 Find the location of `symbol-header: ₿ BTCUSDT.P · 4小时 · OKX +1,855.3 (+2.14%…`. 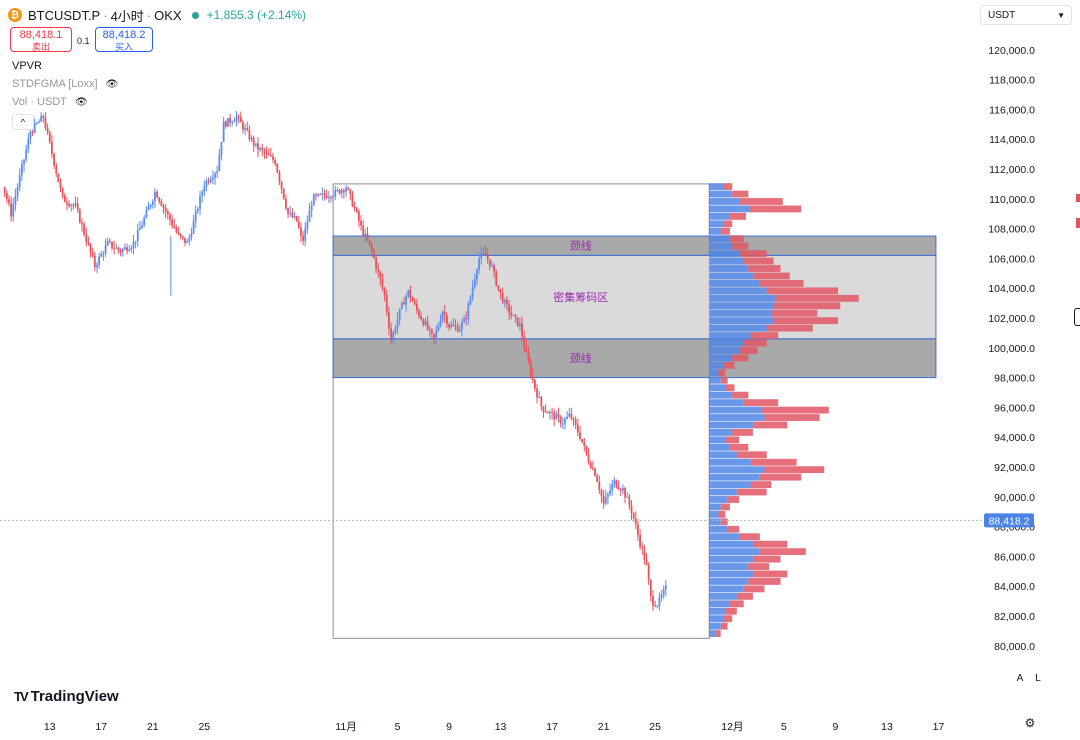

symbol-header: ₿ BTCUSDT.P · 4小时 · OKX +1,855.3 (+2.14%… is located at coordinates (157, 15).